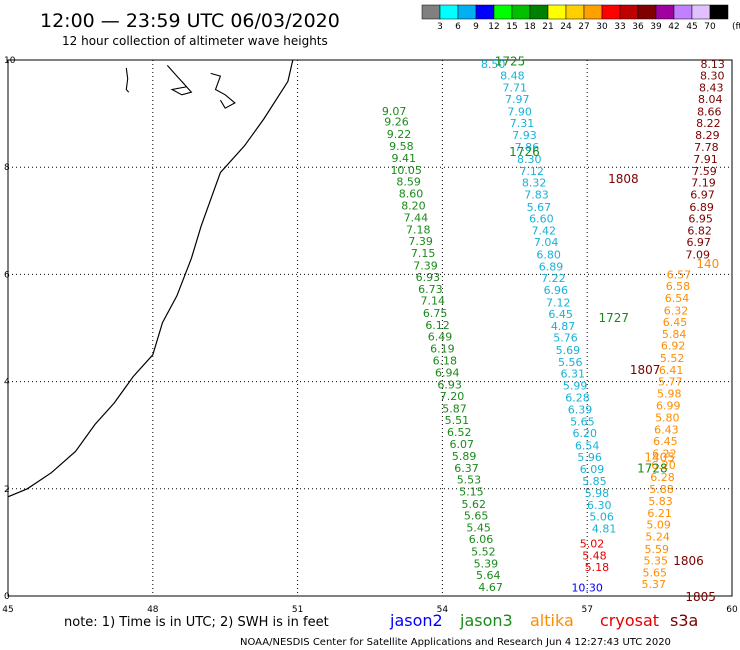 This screenshot has height=650, width=740. Describe the element at coordinates (7, 597) in the screenshot. I see `y-tick-label: 0` at that location.